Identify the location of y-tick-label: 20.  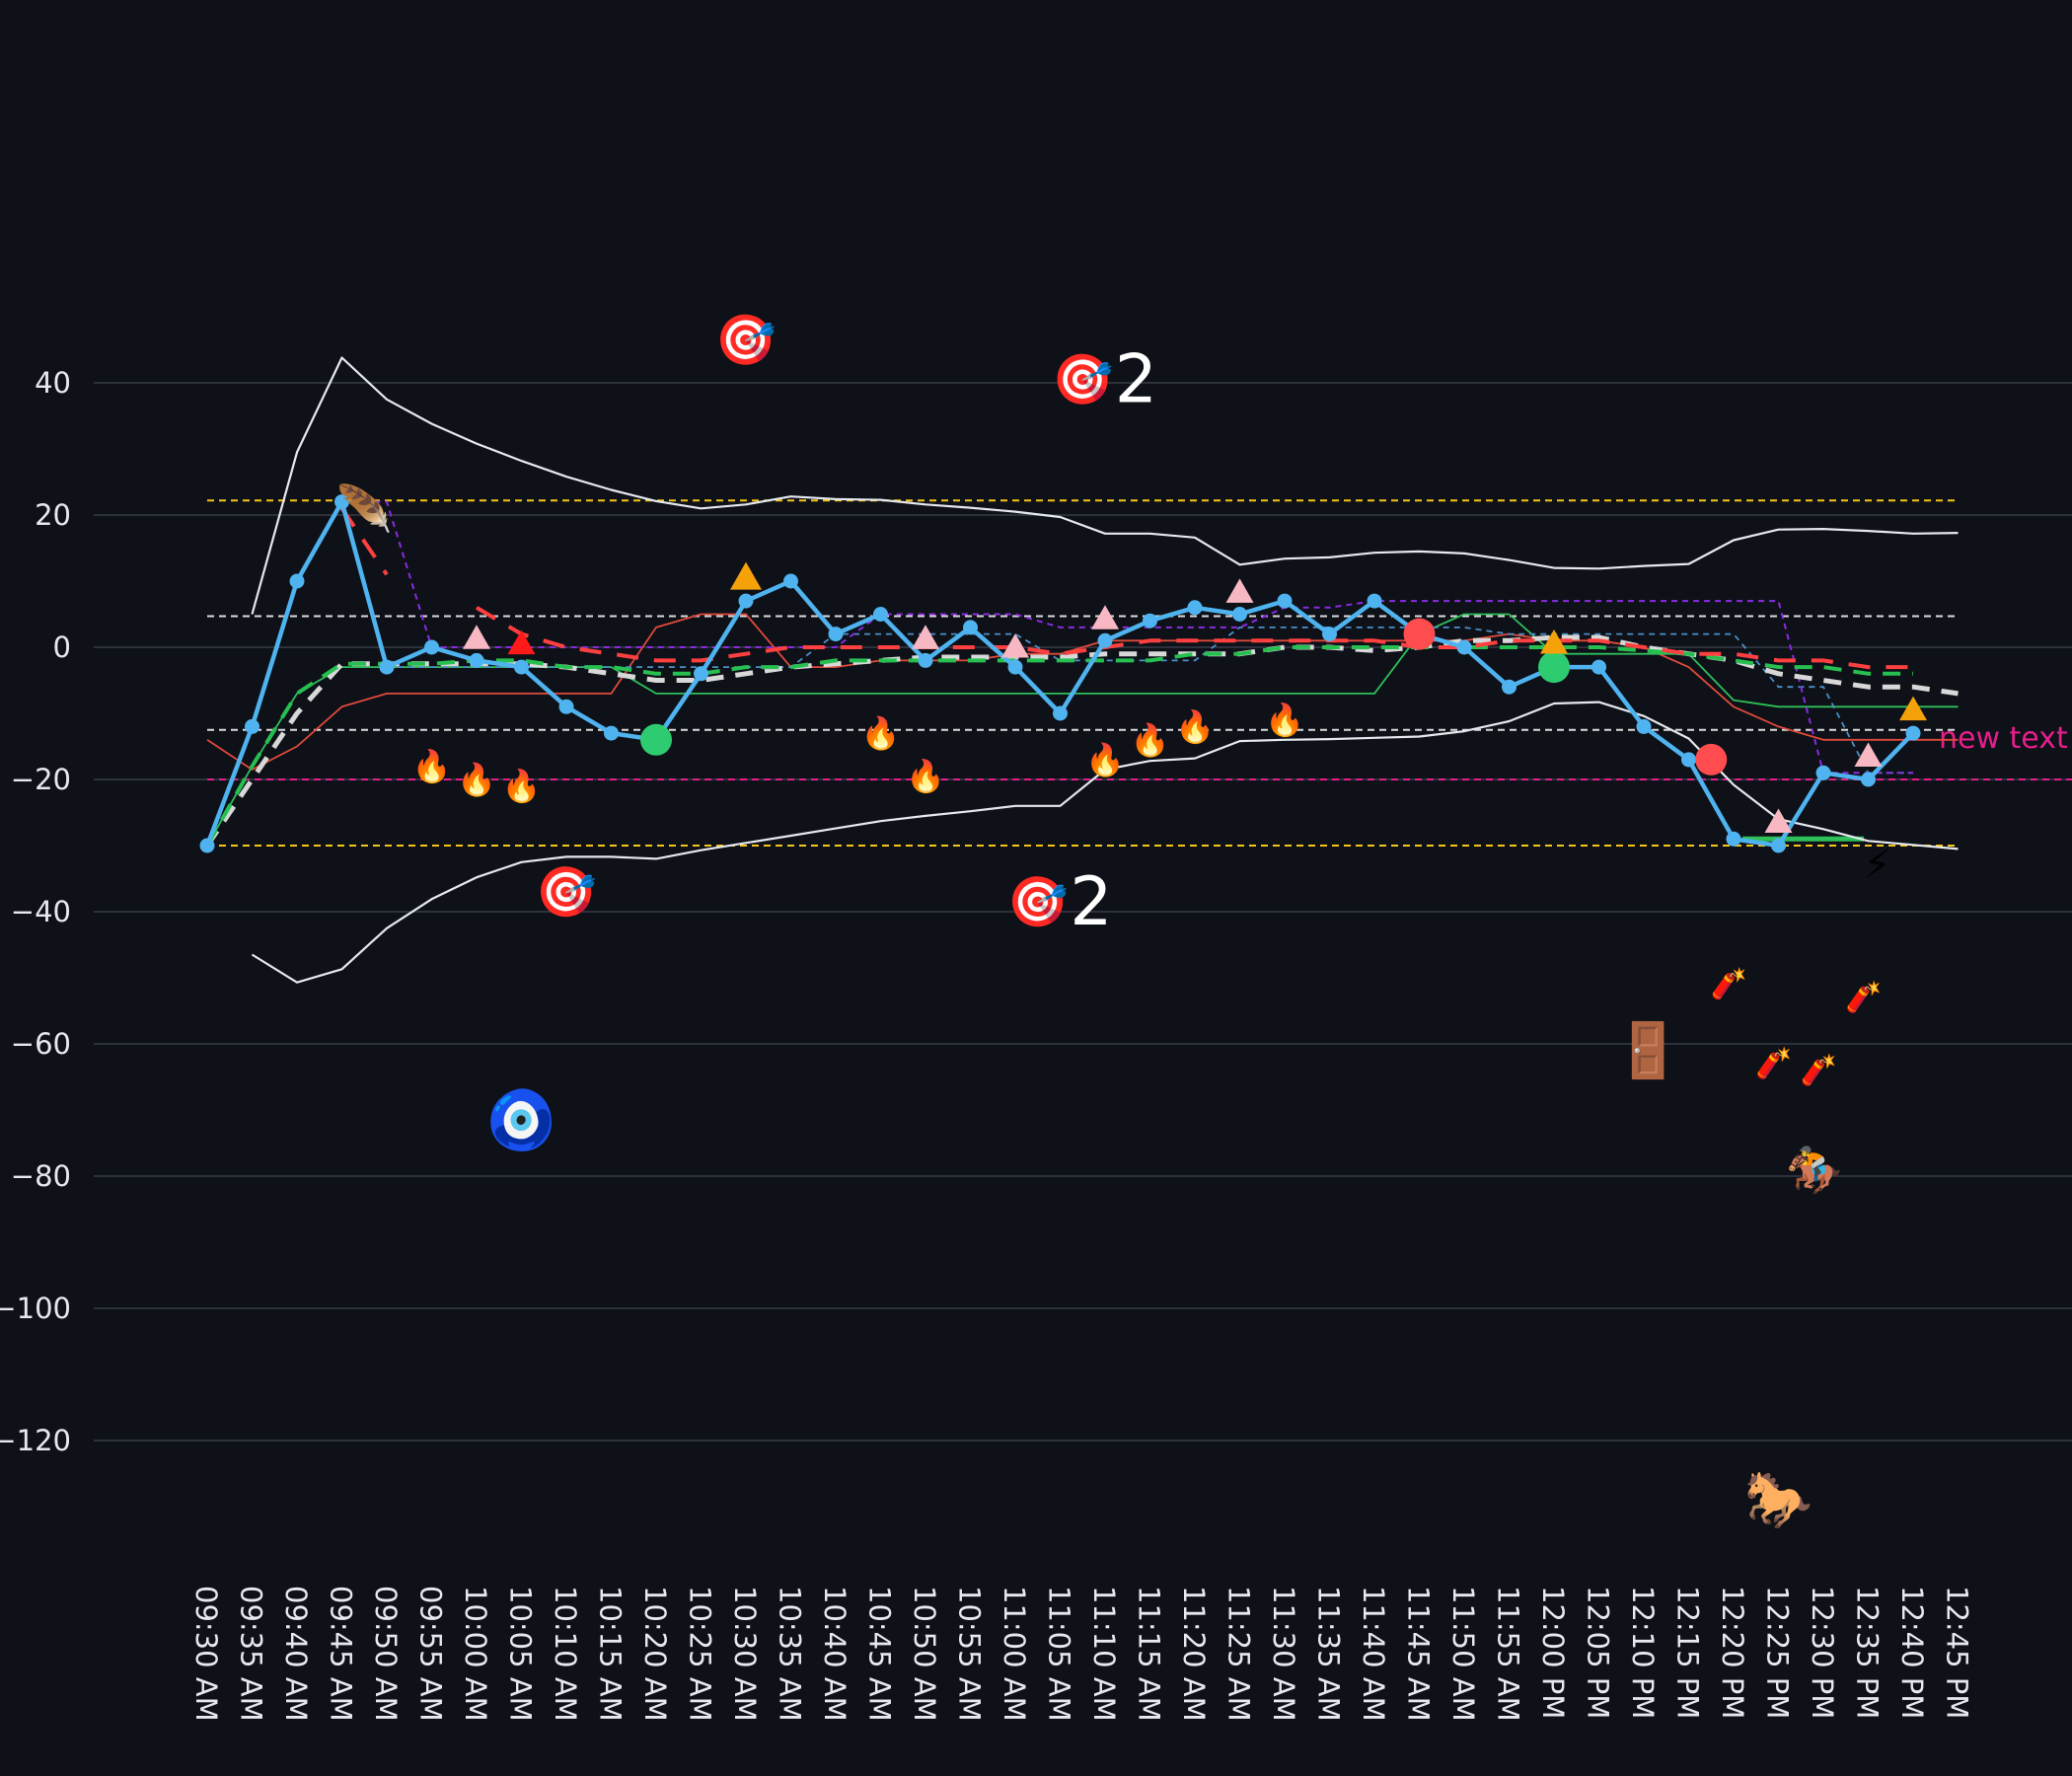
(53, 515).